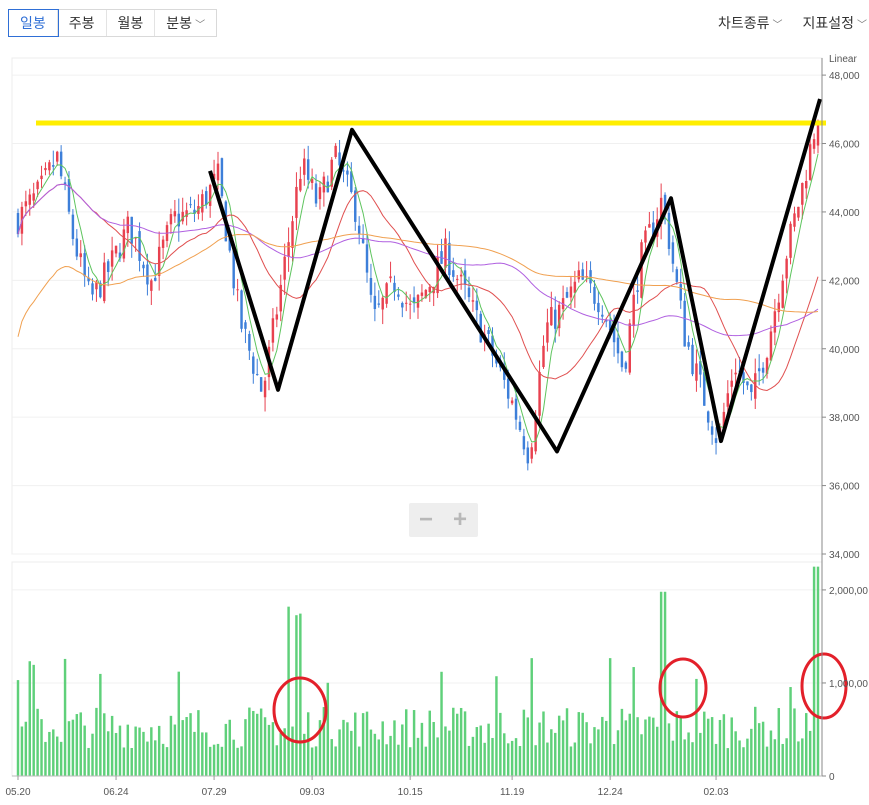  Describe the element at coordinates (82, 23) in the screenshot. I see `period-tab-1: 주봉` at that location.